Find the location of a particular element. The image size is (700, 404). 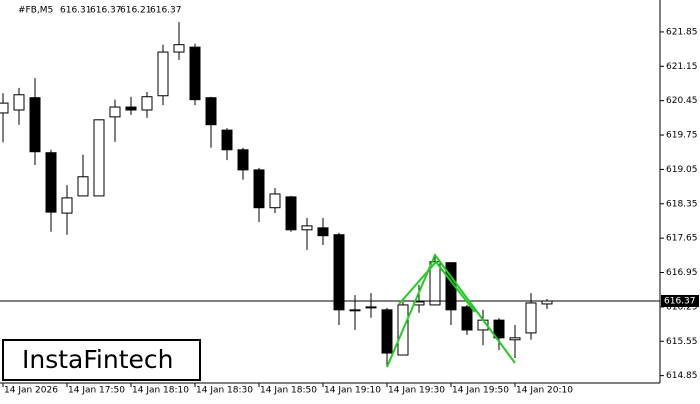

header-value: 616.21 is located at coordinates (136, 11).